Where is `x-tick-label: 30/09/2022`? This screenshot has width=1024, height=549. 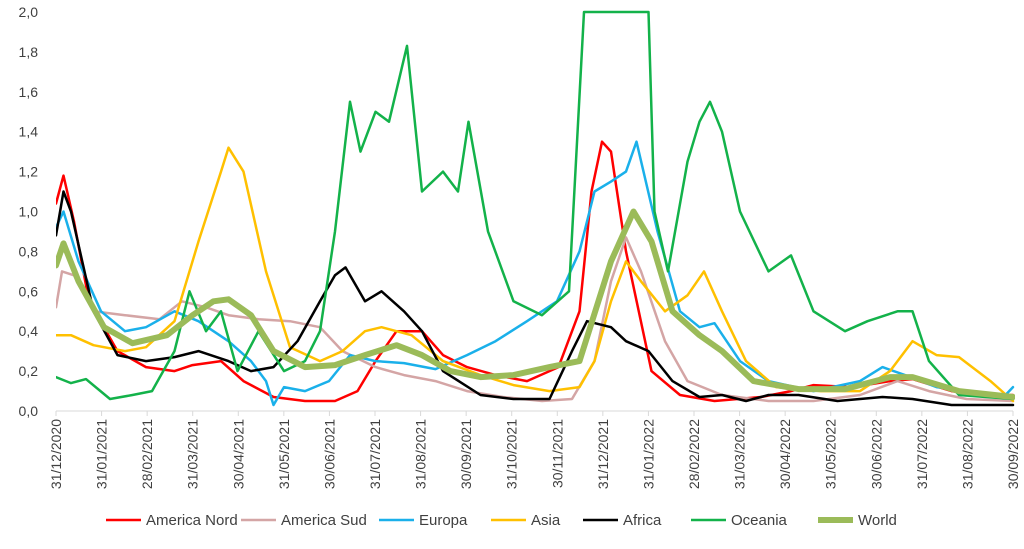
x-tick-label: 30/09/2022 is located at coordinates (1013, 454).